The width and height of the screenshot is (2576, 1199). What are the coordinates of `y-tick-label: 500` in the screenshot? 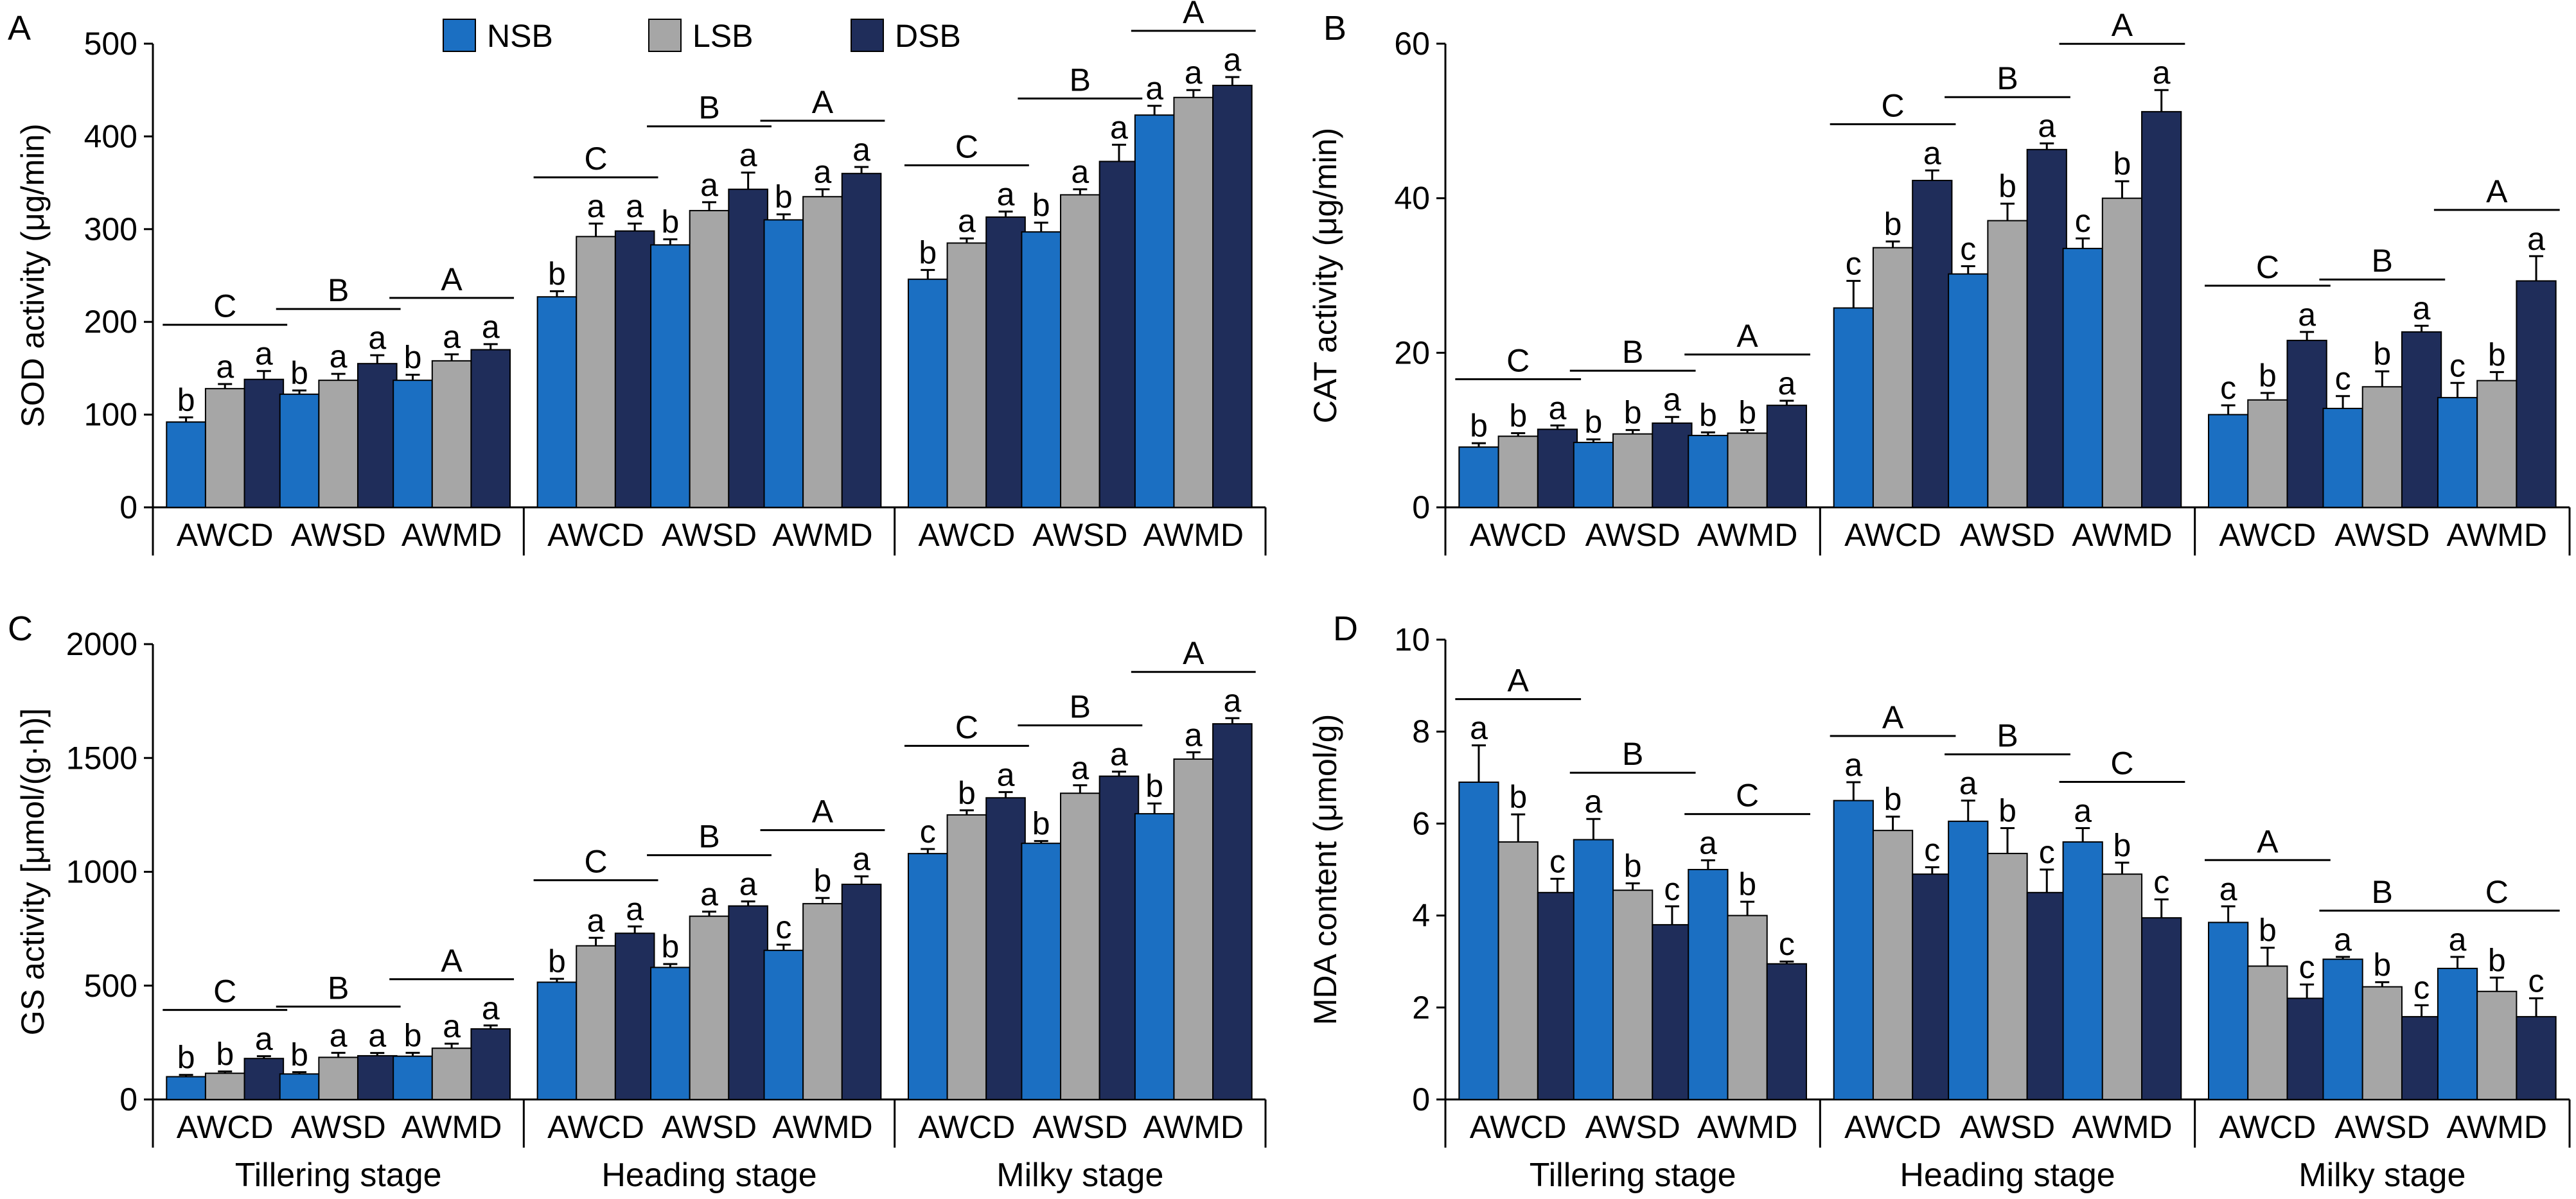 It's located at (110, 44).